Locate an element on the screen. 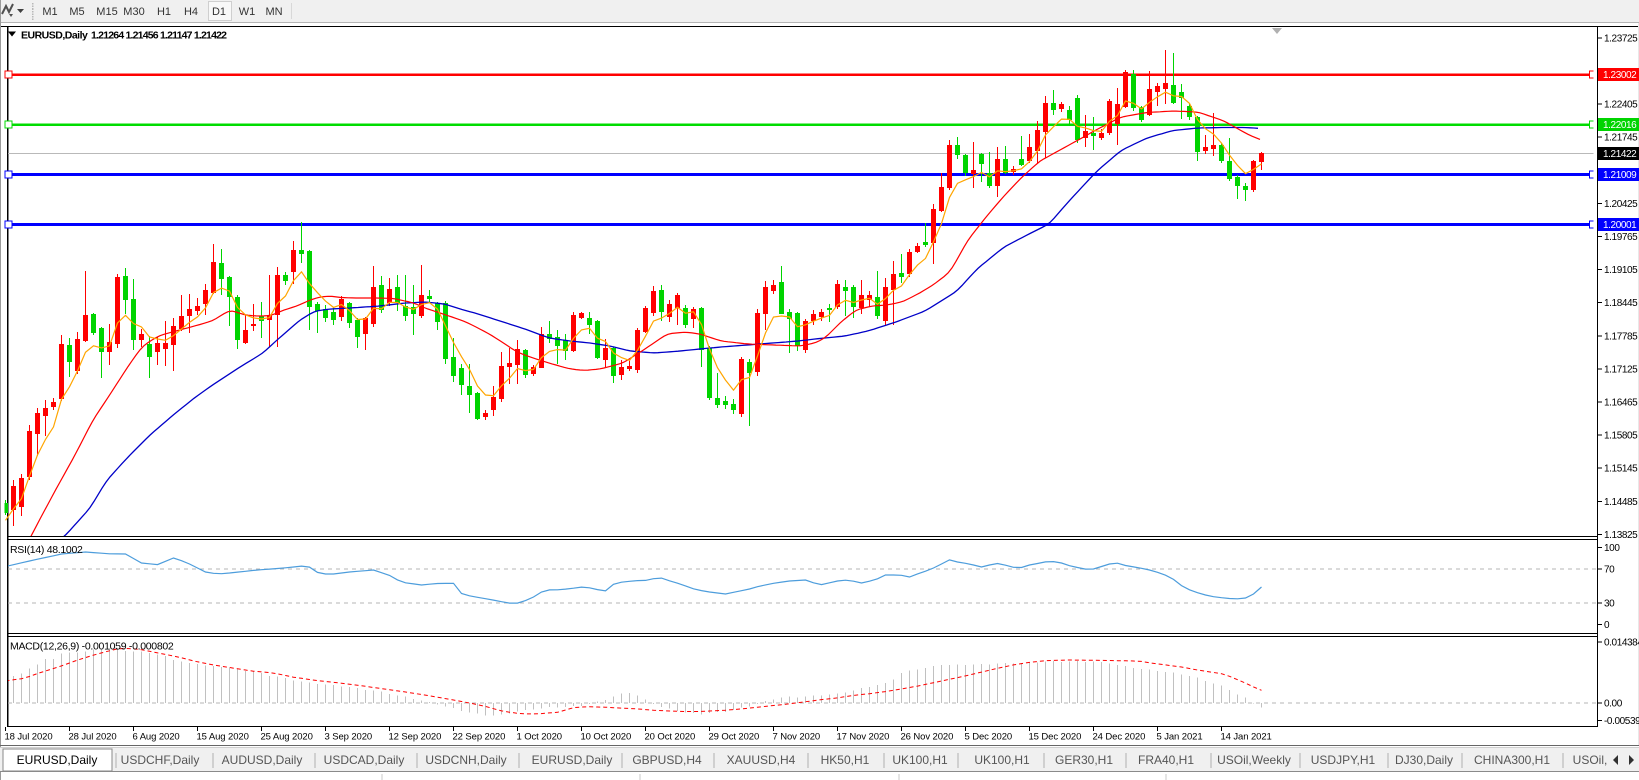  svg-text: MN is located at coordinates (273, 12).